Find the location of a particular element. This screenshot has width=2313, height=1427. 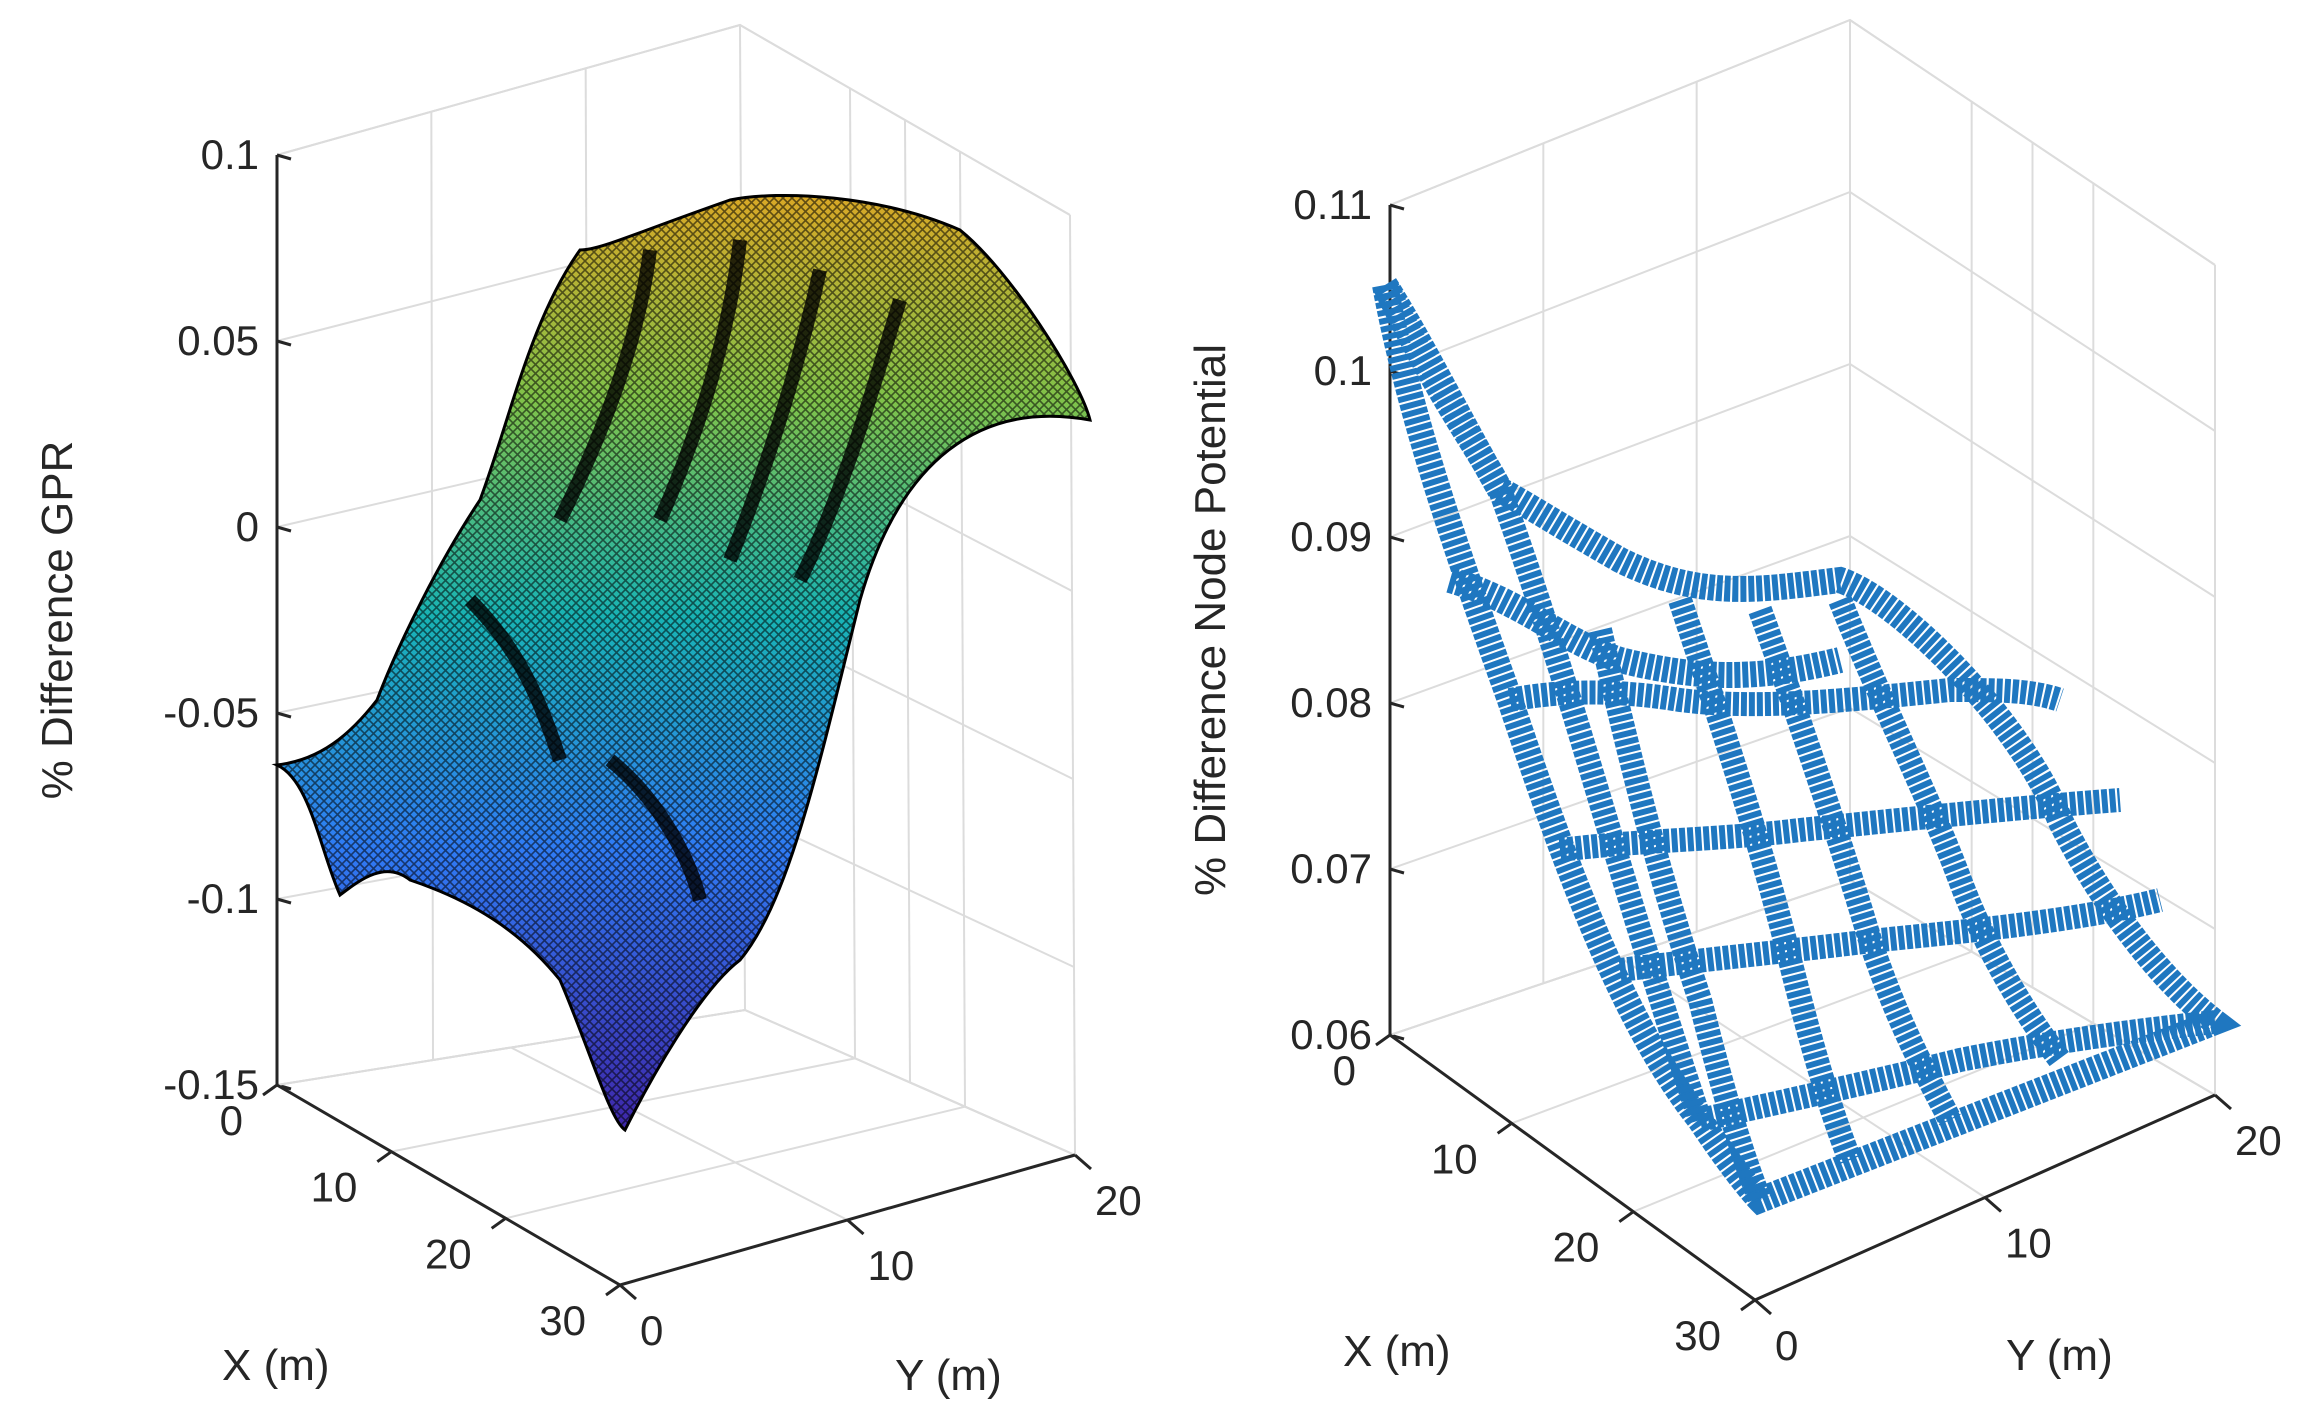

right-y-tick-label: 10 is located at coordinates (2028, 1243).